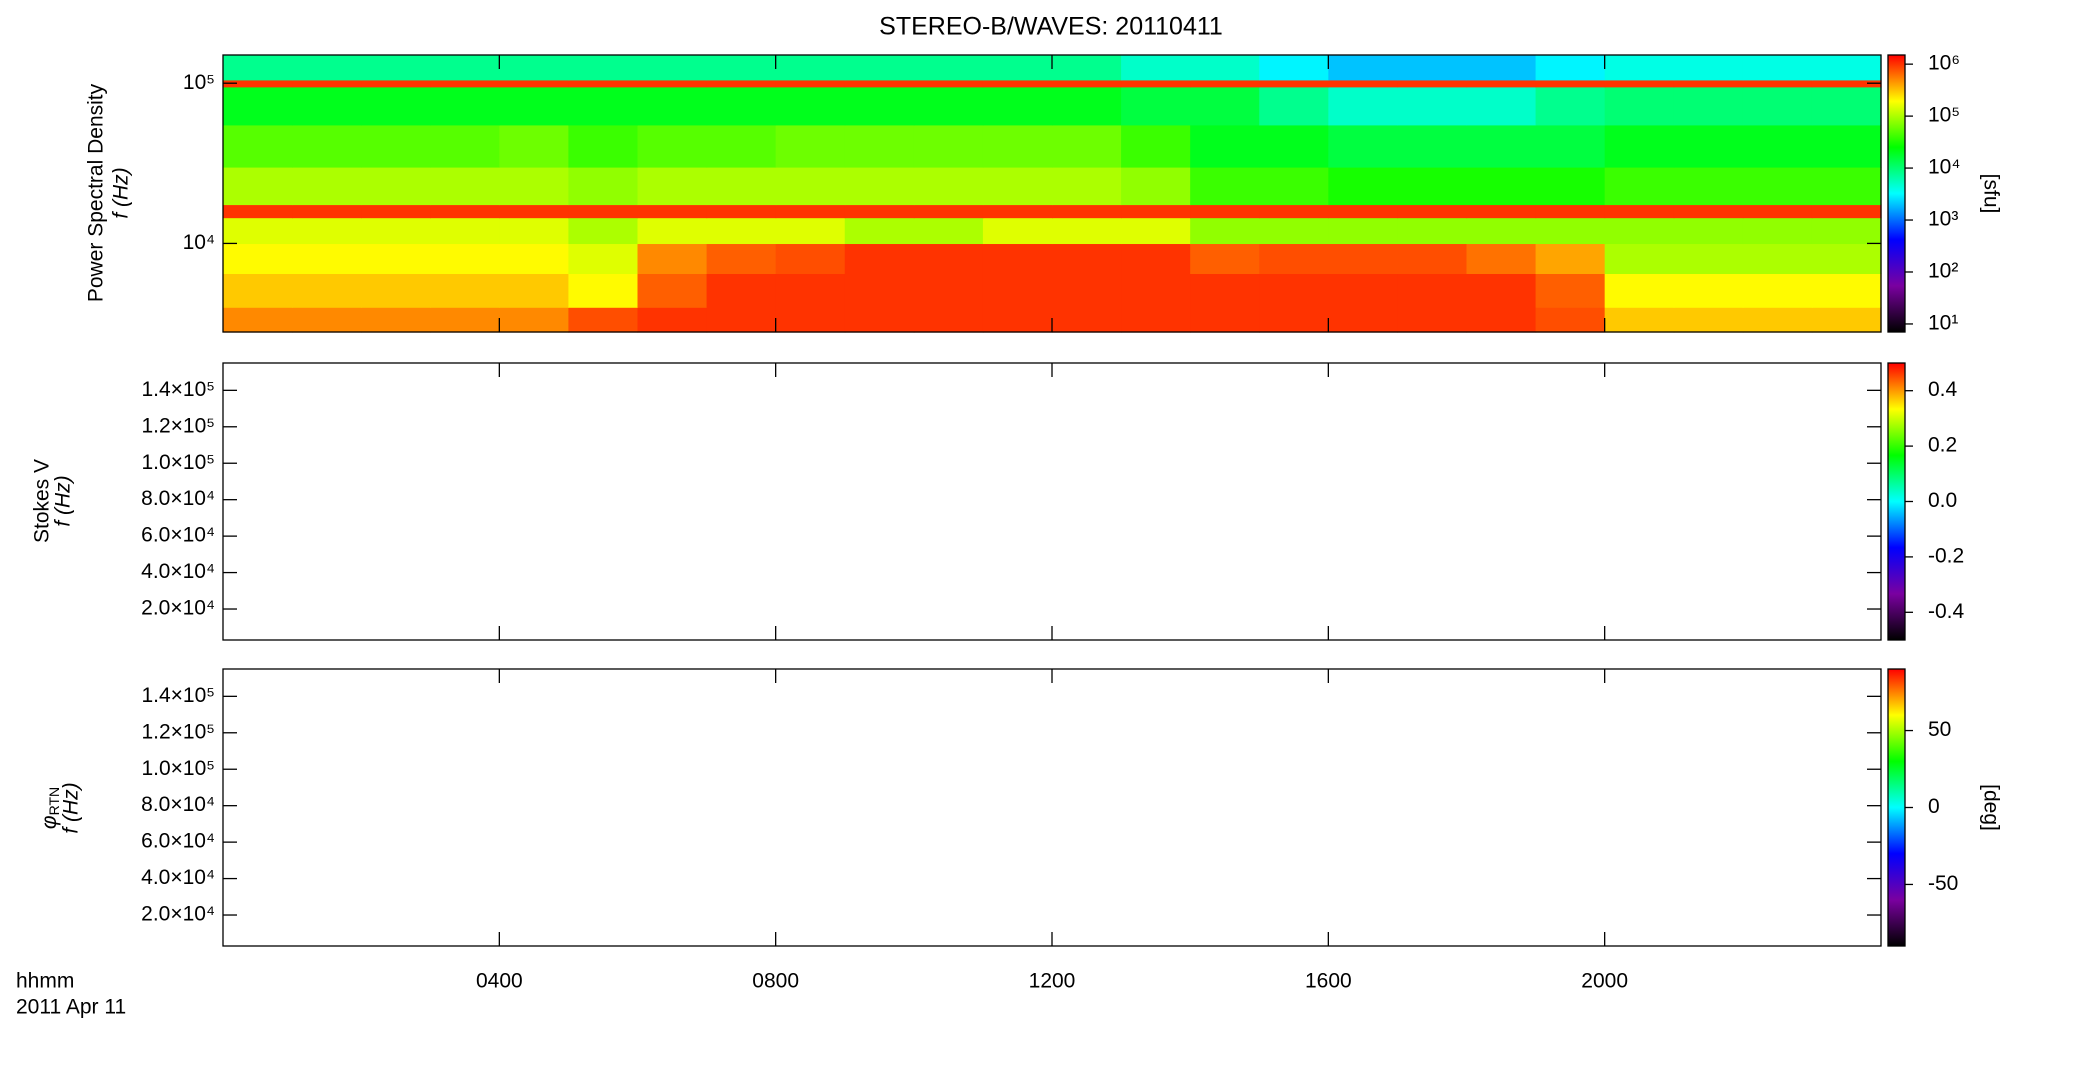 The image size is (2096, 1080). I want to click on x-tick-label: 1200, so click(1052, 981).